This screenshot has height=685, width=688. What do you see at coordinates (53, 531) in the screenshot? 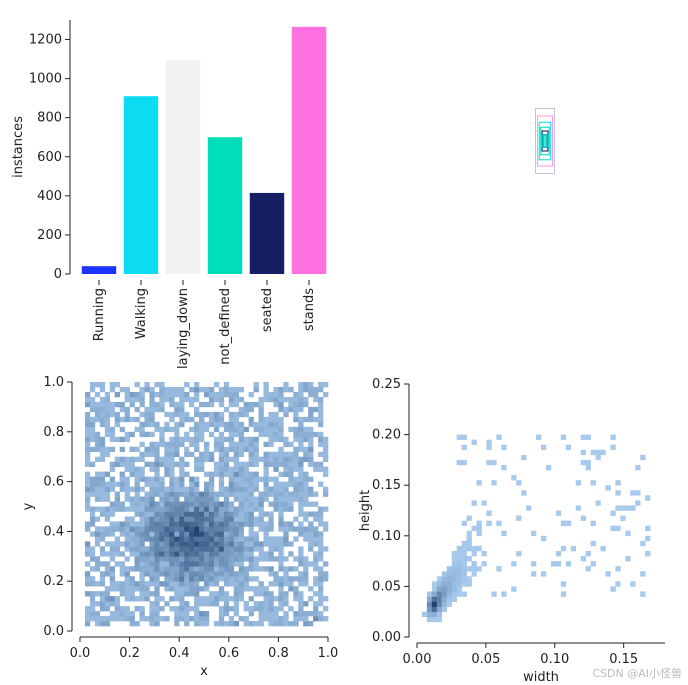
I see `xy-heatmap-y-tick-label: 0.4` at bounding box center [53, 531].